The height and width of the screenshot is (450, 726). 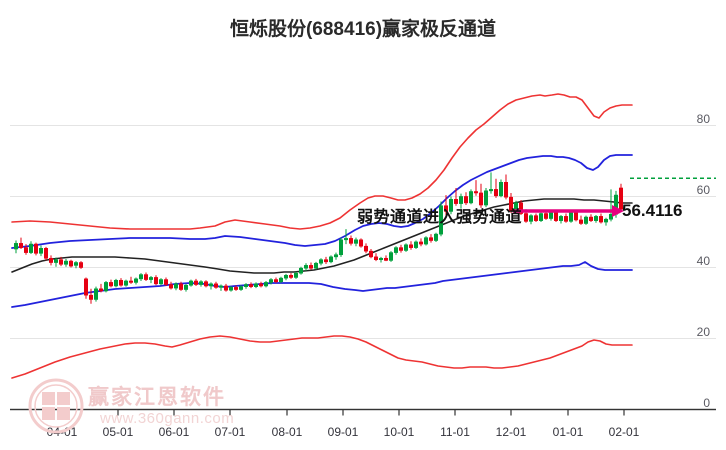 I want to click on y-axis-tick-80: 80, so click(x=703, y=118).